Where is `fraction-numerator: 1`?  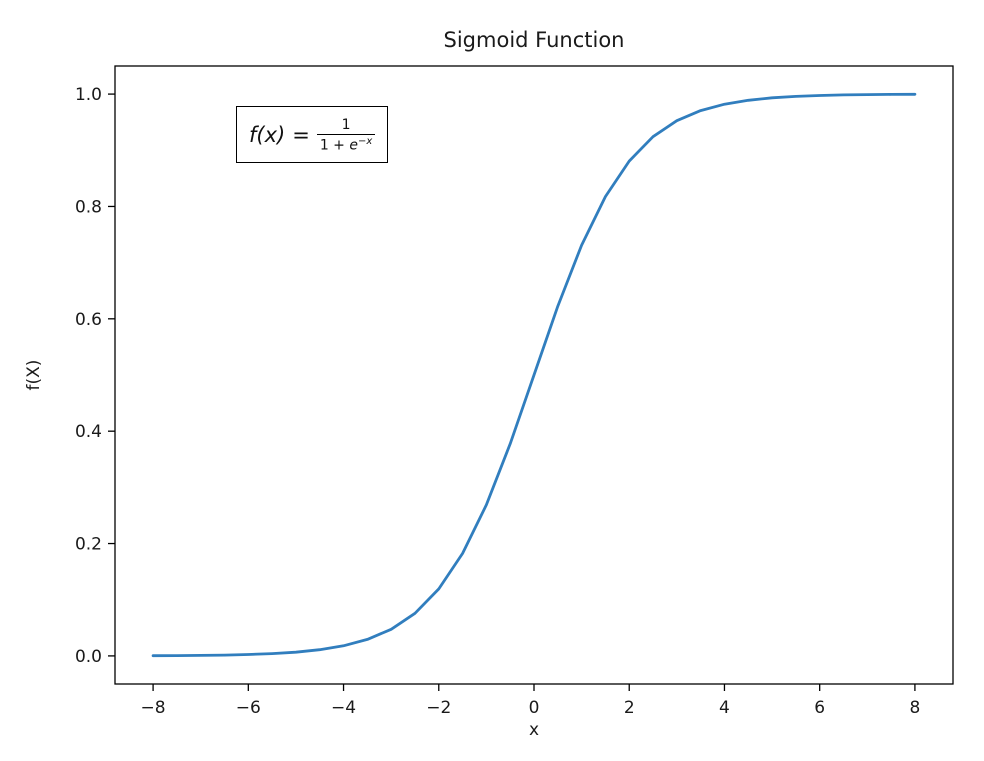
fraction-numerator: 1 is located at coordinates (346, 125).